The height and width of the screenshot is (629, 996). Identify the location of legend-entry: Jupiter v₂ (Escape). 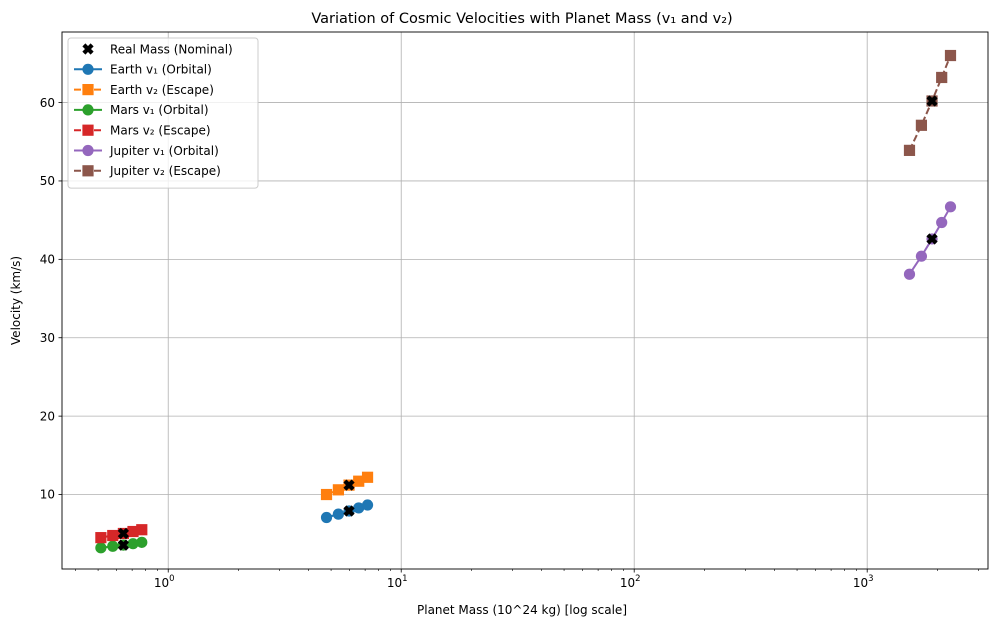
(147, 171).